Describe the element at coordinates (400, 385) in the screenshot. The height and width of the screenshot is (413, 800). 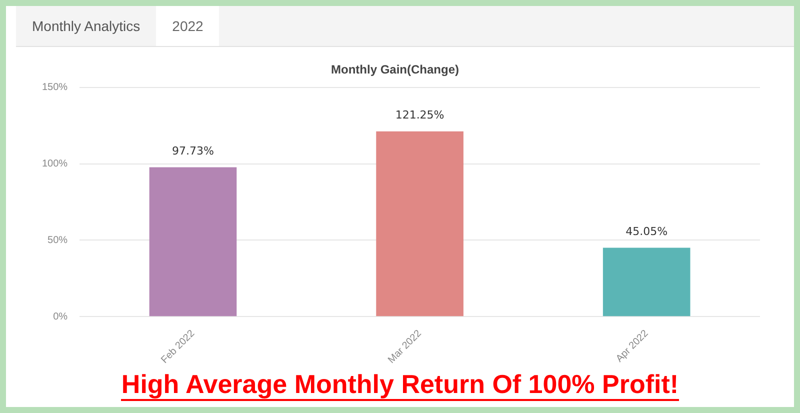
I see `text: High Average Monthly Return Of 100% Profit!` at that location.